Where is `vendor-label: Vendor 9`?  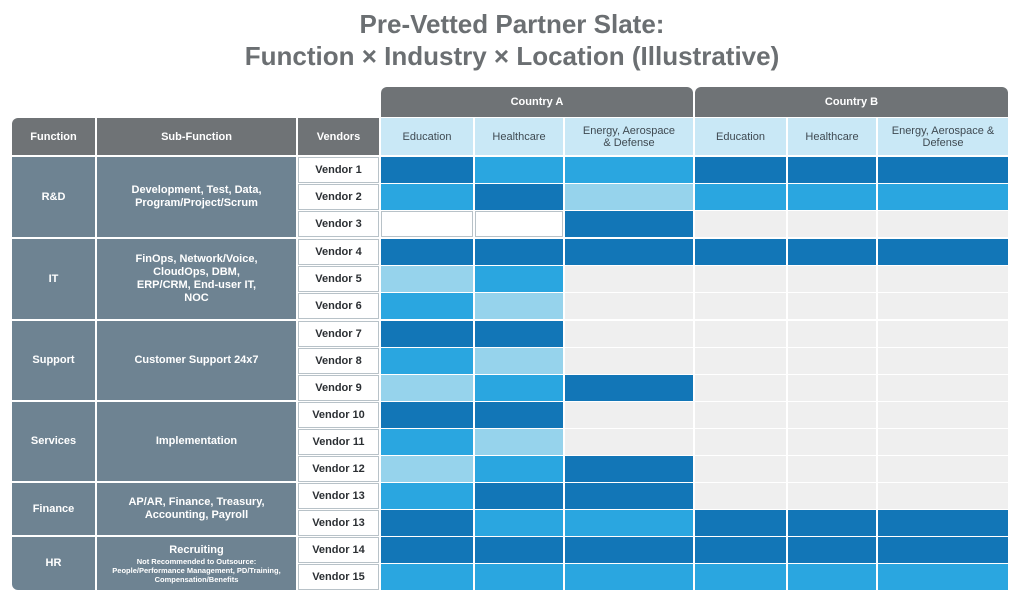
vendor-label: Vendor 9 is located at coordinates (338, 388).